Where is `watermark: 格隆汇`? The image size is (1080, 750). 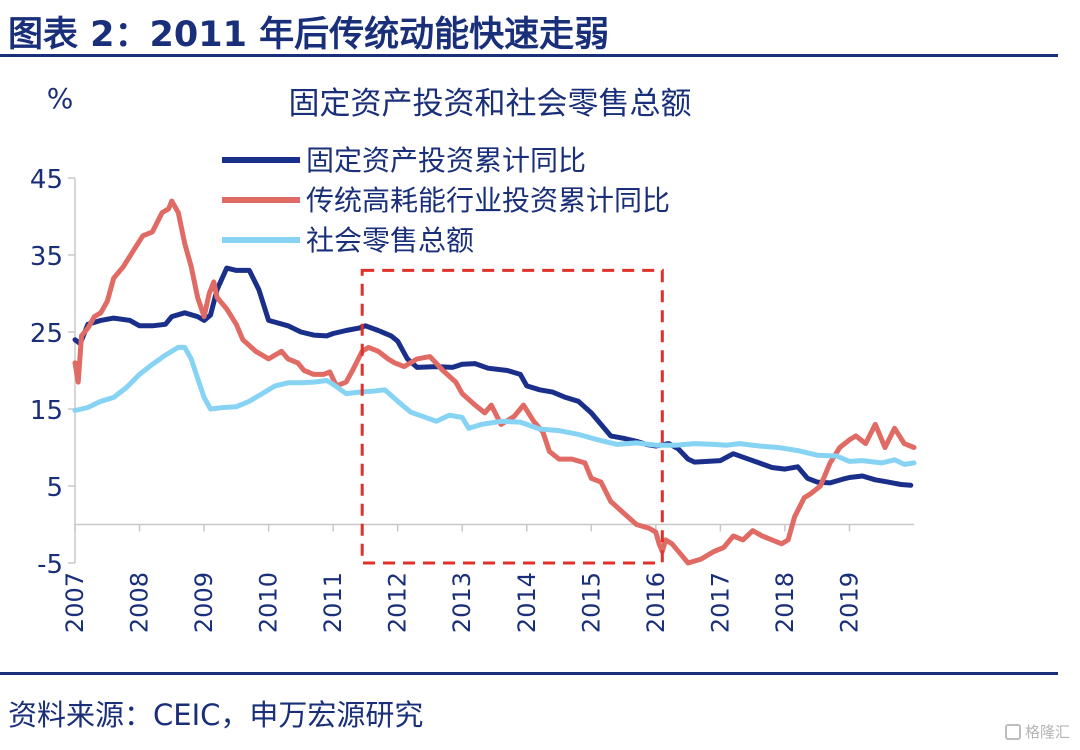 watermark: 格隆汇 is located at coordinates (1037, 731).